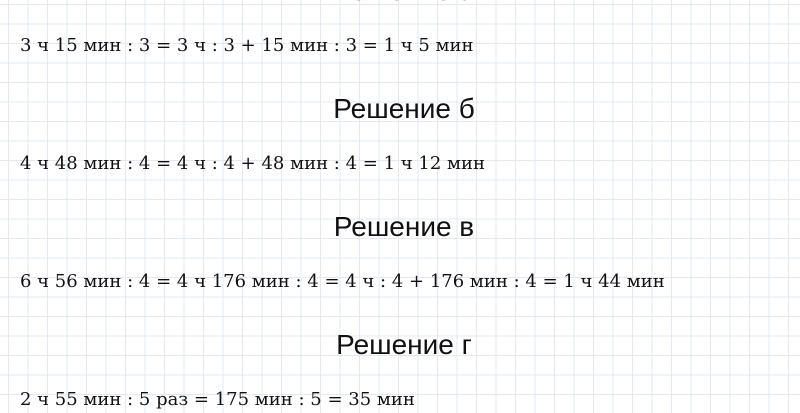 The image size is (800, 413). I want to click on section-heading: Решение а, so click(400, 4).